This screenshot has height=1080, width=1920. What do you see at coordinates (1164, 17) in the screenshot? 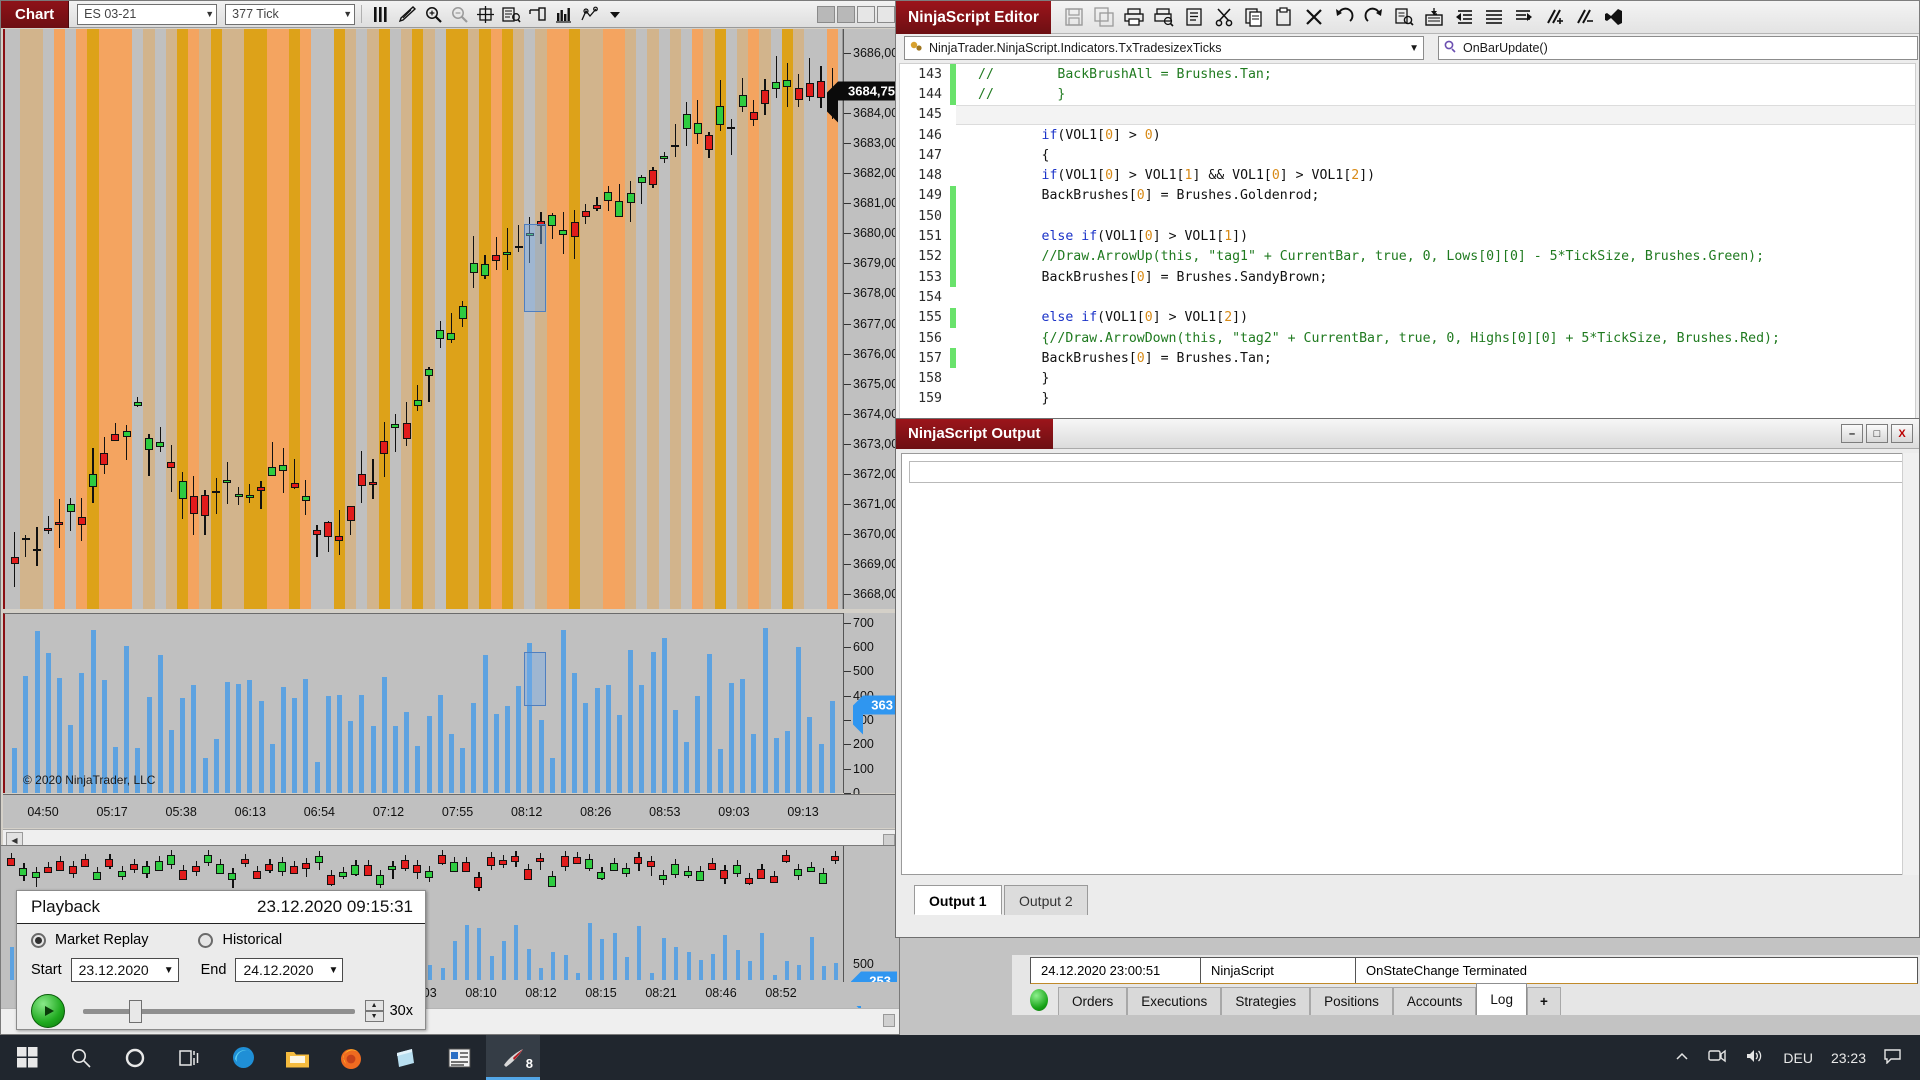
I see `print-preview-icon` at bounding box center [1164, 17].